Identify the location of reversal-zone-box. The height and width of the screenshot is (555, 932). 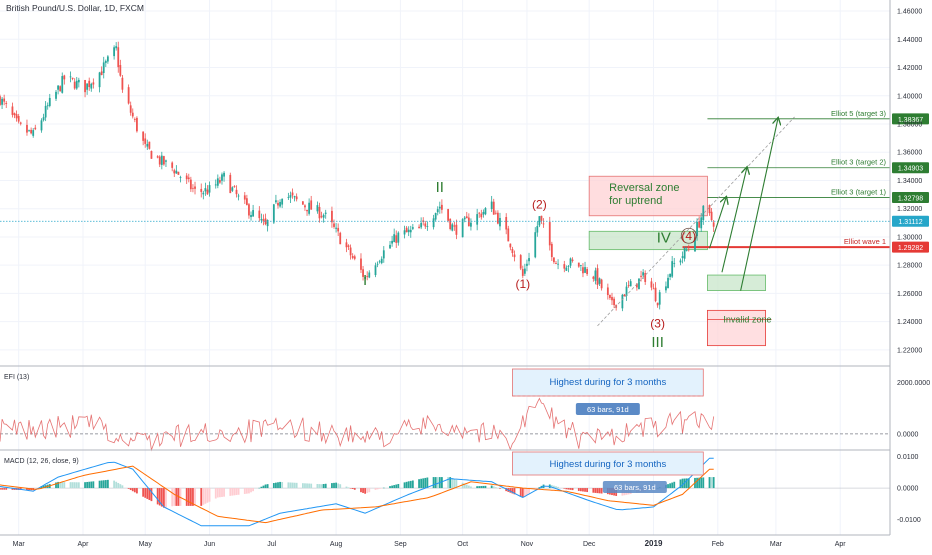
(648, 196).